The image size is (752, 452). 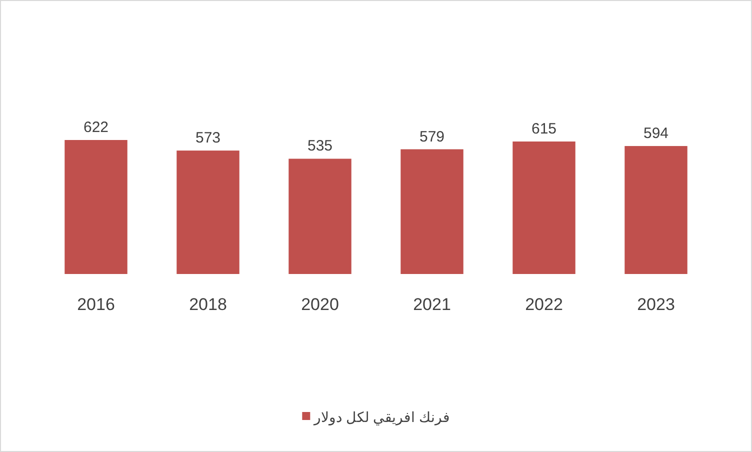 What do you see at coordinates (381, 417) in the screenshot?
I see `legend-label: فرنك افريقي لكل دولار` at bounding box center [381, 417].